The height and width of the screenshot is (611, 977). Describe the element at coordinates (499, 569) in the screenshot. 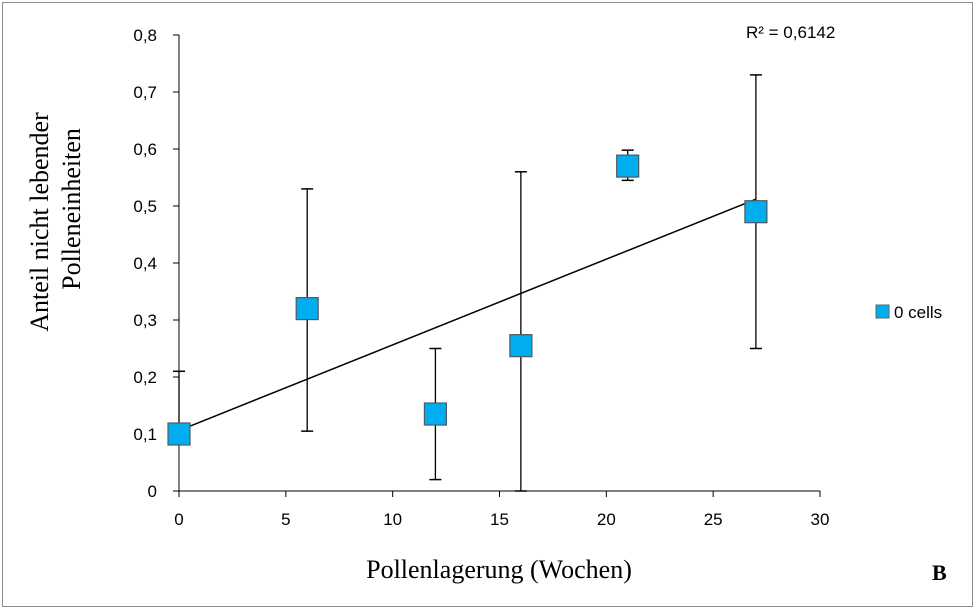

I see `x-axis-title: Pollenlagerung (Wochen)` at that location.